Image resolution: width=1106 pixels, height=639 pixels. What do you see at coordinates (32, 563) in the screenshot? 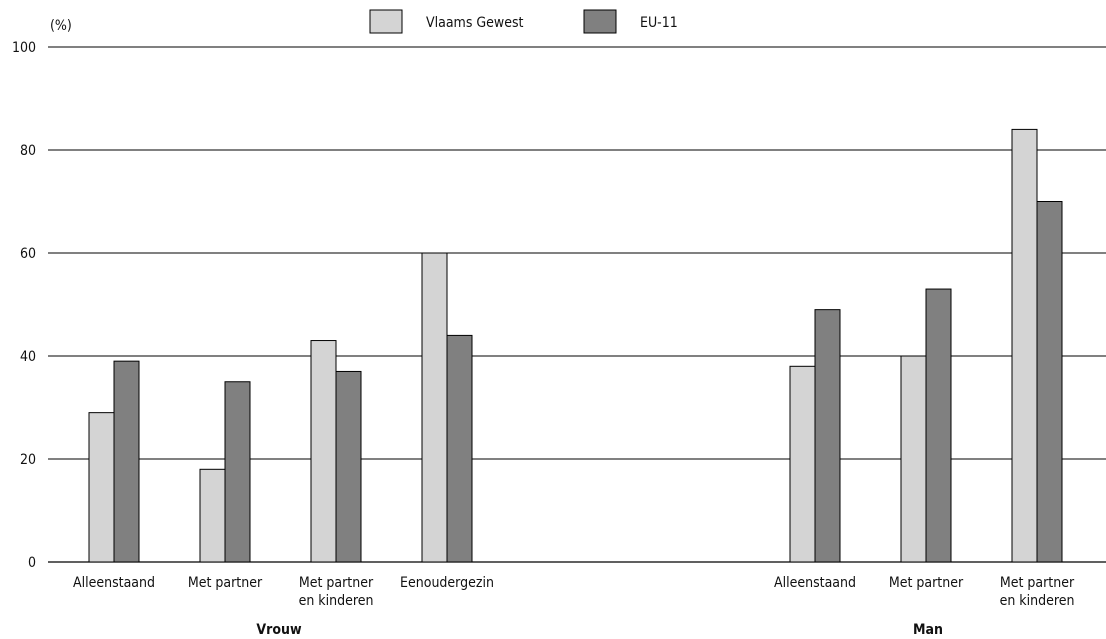
I see `y-tick-label-0: 0` at bounding box center [32, 563].